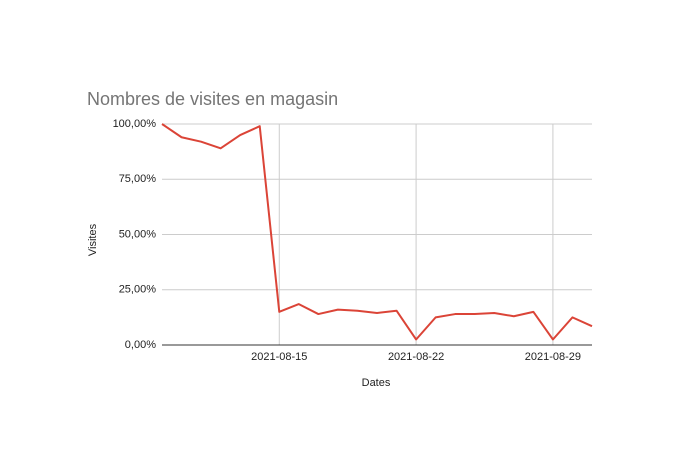 The image size is (680, 475). What do you see at coordinates (376, 383) in the screenshot?
I see `x-axis-label: Dates` at bounding box center [376, 383].